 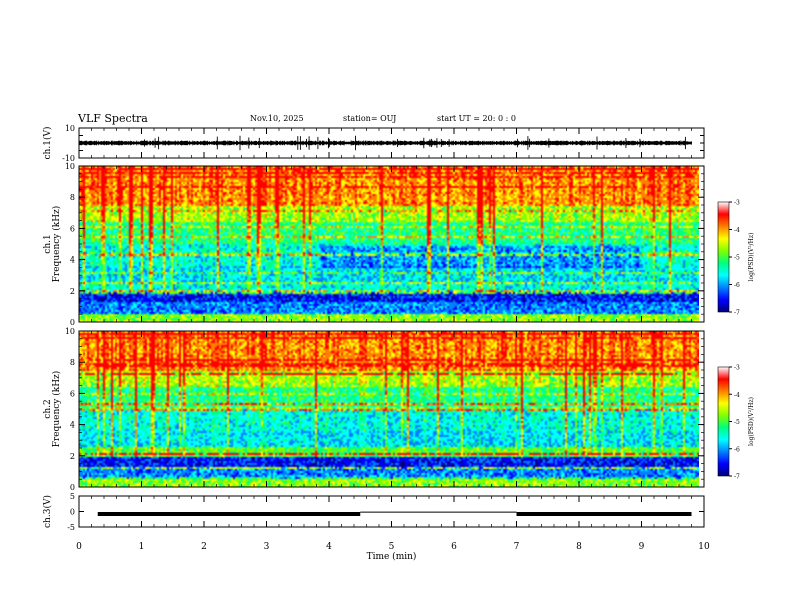 I want to click on x-tick-label: 1, so click(x=142, y=547).